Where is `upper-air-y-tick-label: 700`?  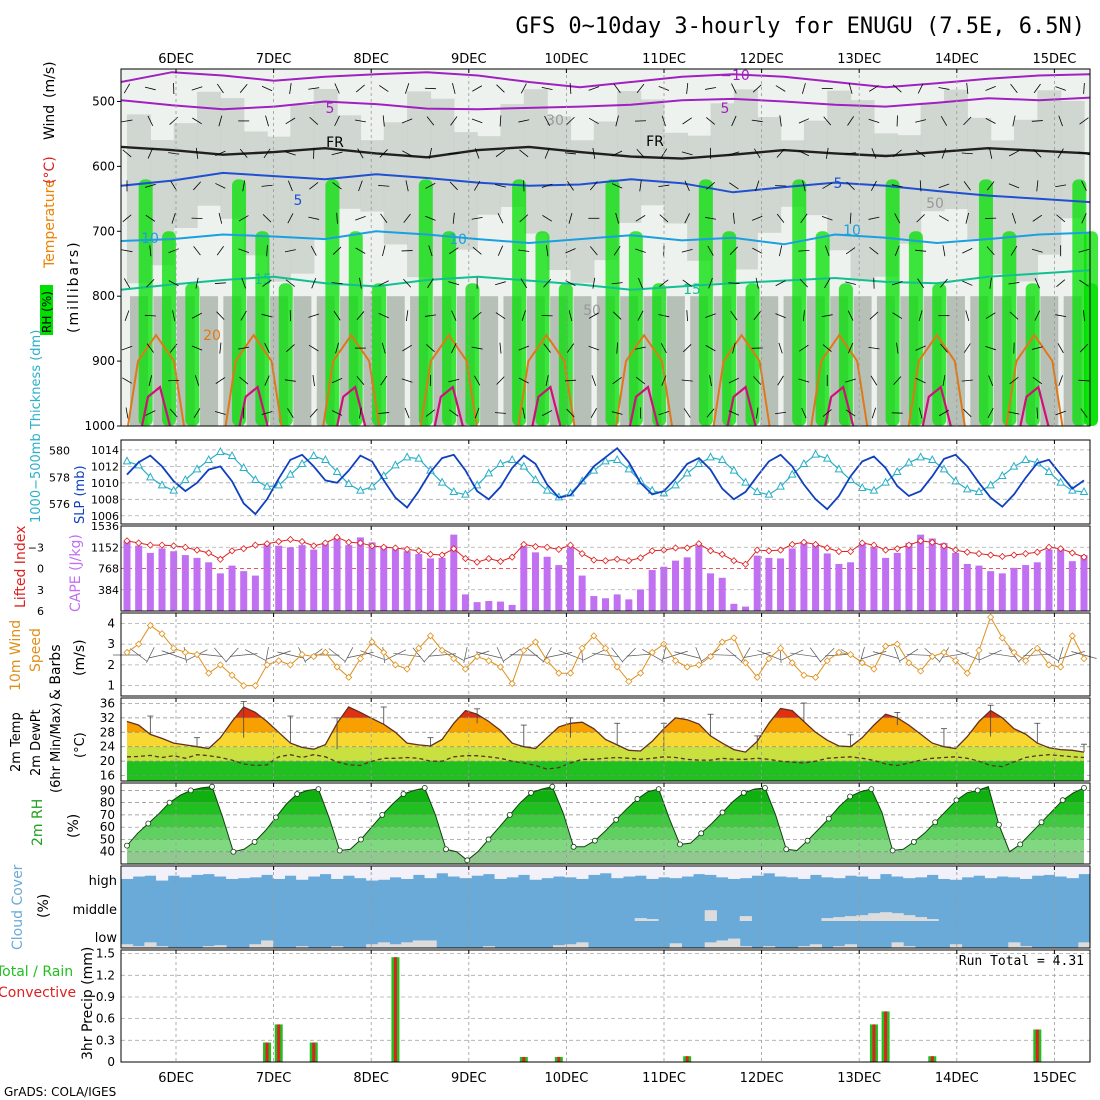
upper-air-y-tick-label: 700 is located at coordinates (103, 231).